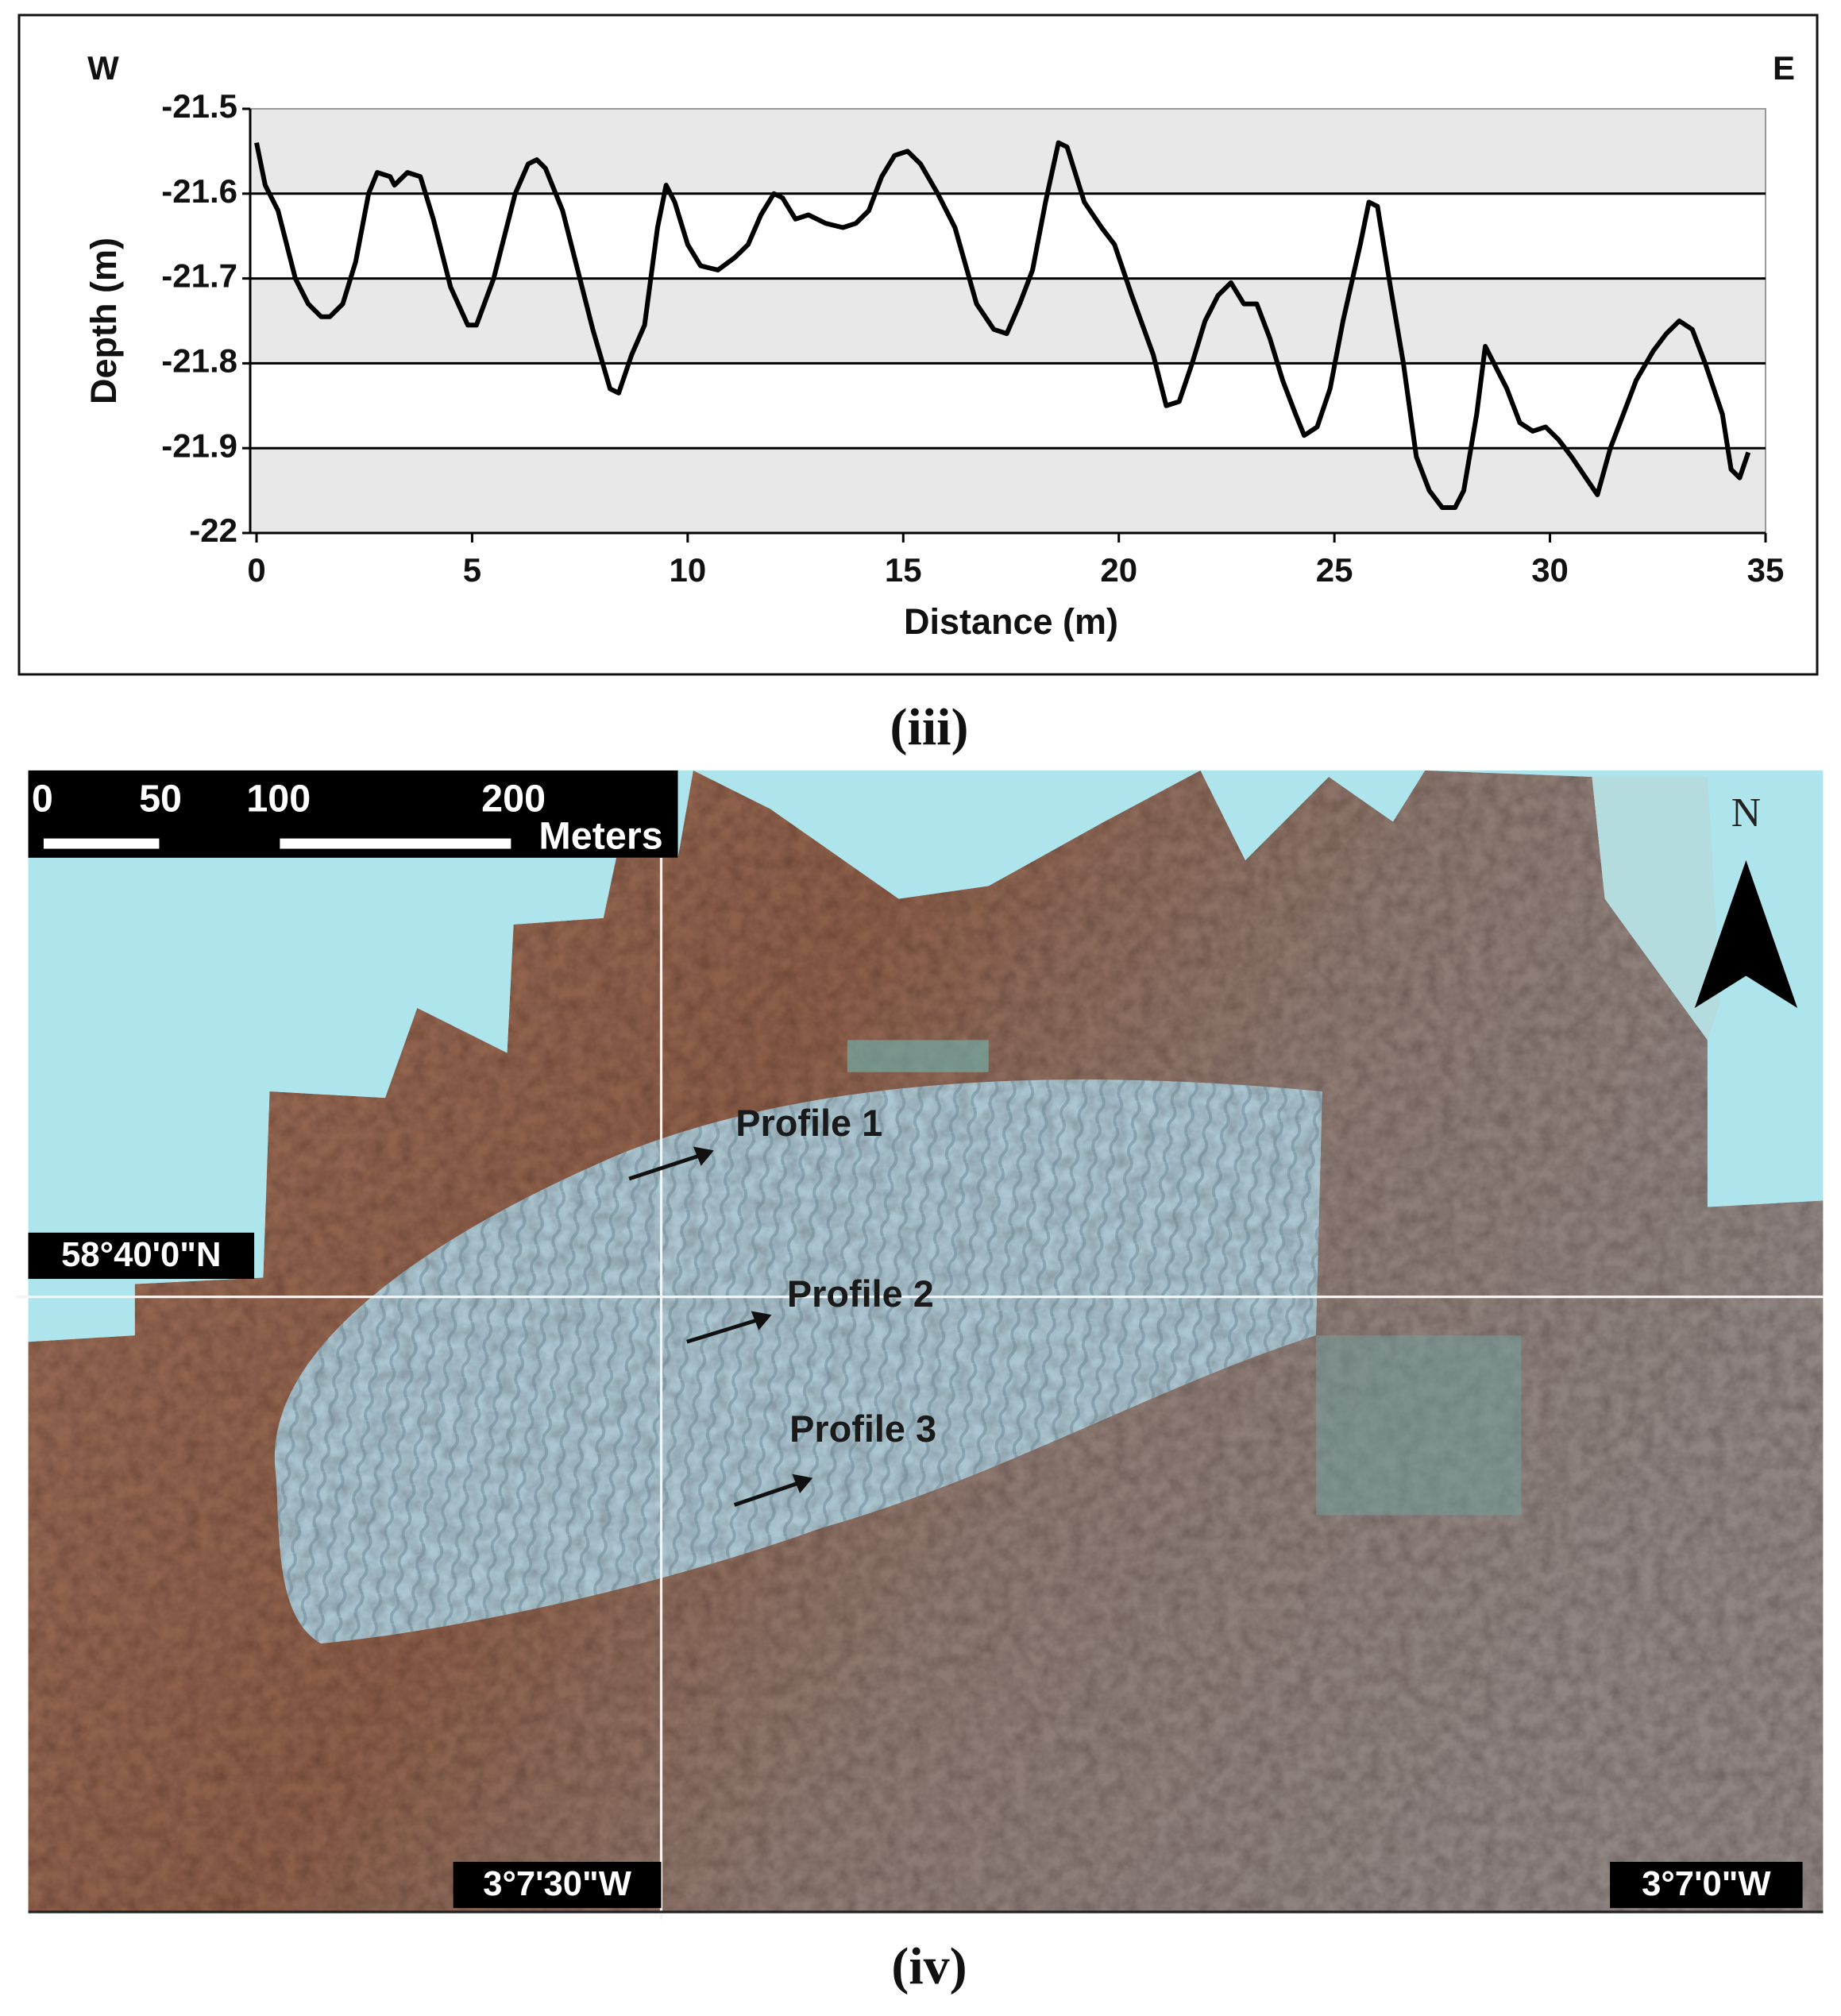 This screenshot has height=2016, width=1841. I want to click on data-line, so click(1002, 325).